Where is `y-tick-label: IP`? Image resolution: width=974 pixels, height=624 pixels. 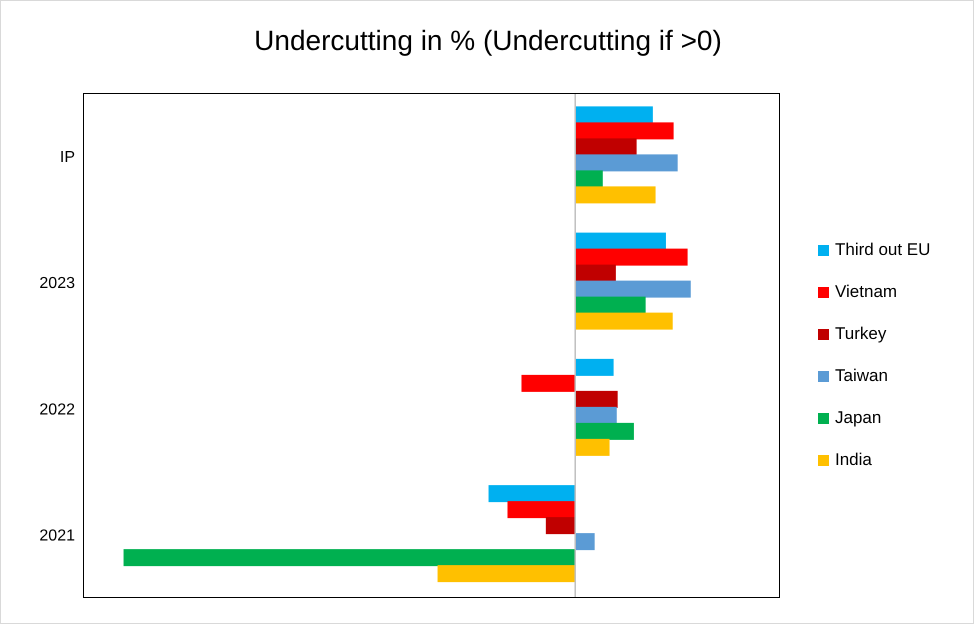 y-tick-label: IP is located at coordinates (67, 157).